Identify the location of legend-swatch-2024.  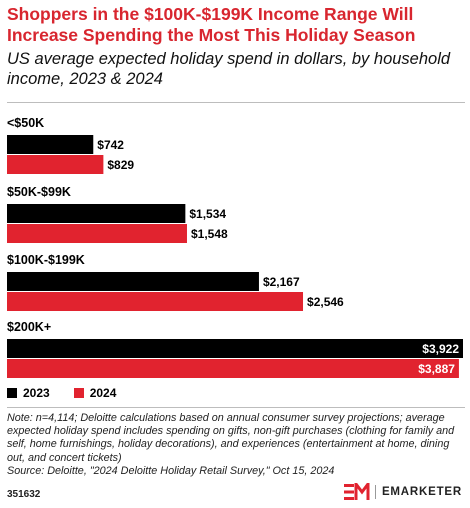
(78, 393).